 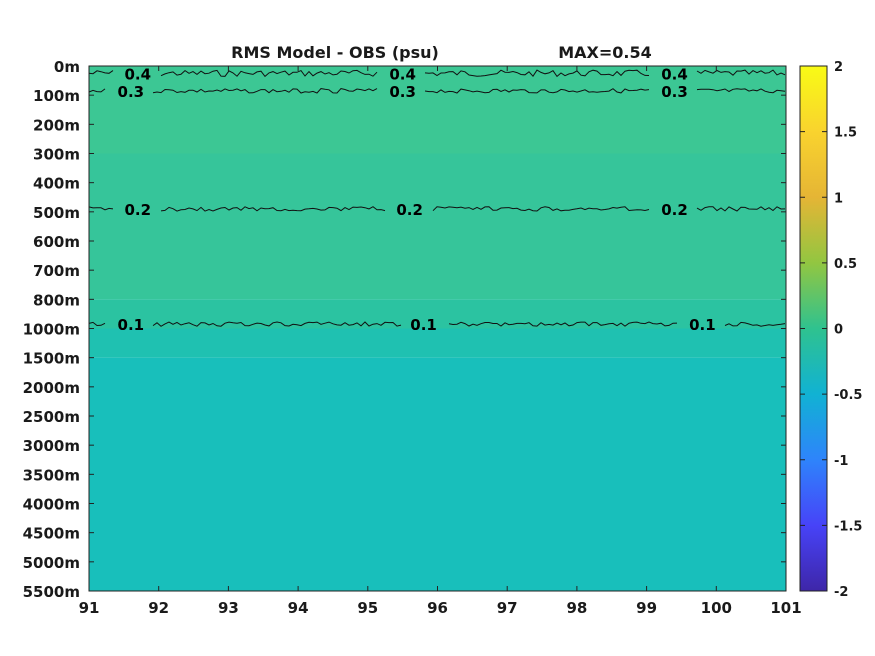 What do you see at coordinates (97, 90) in the screenshot?
I see `contour-line-0.3-seg-0` at bounding box center [97, 90].